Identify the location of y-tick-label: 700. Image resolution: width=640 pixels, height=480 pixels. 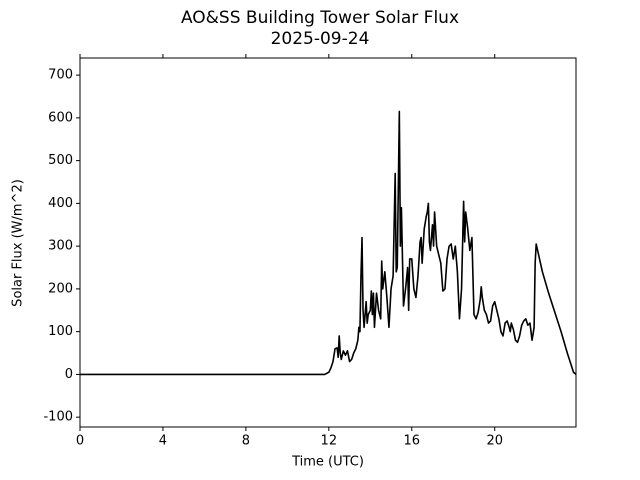
(60, 75).